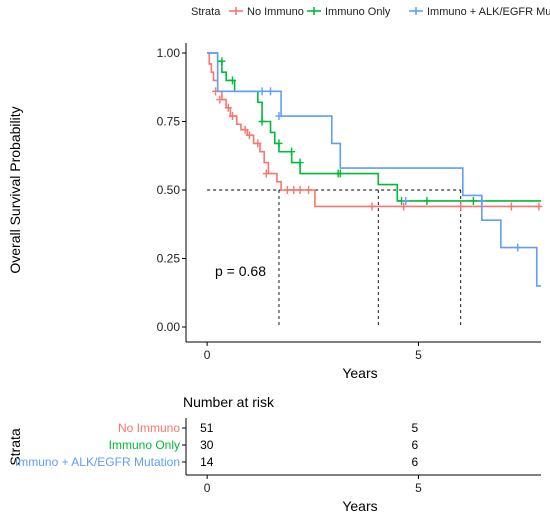 This screenshot has height=517, width=550. I want to click on risk-x-tick-label: 5, so click(418, 488).